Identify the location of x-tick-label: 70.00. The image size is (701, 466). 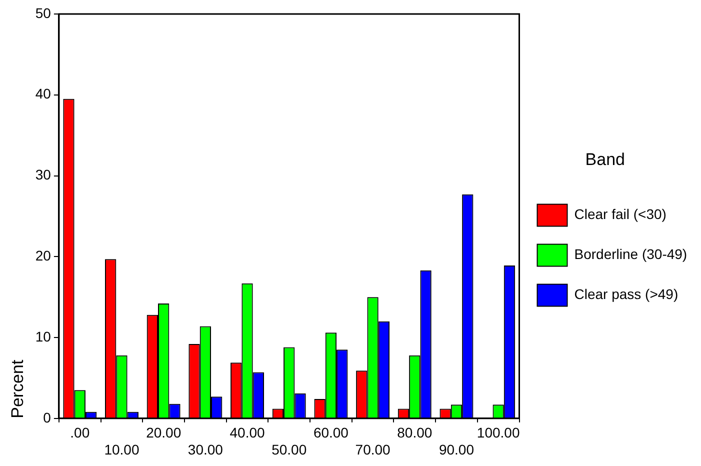
(373, 449).